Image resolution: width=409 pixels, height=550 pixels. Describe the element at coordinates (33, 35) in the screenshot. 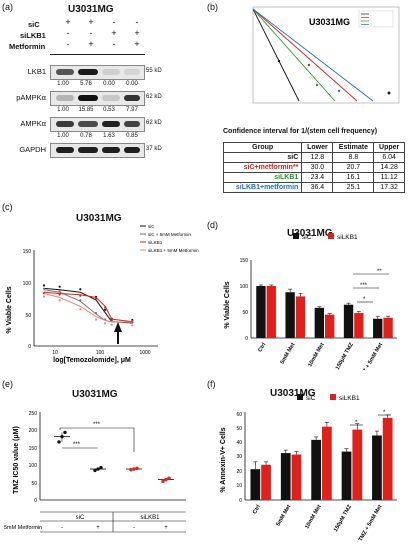

I see `treat-label-1: siLKB1` at that location.